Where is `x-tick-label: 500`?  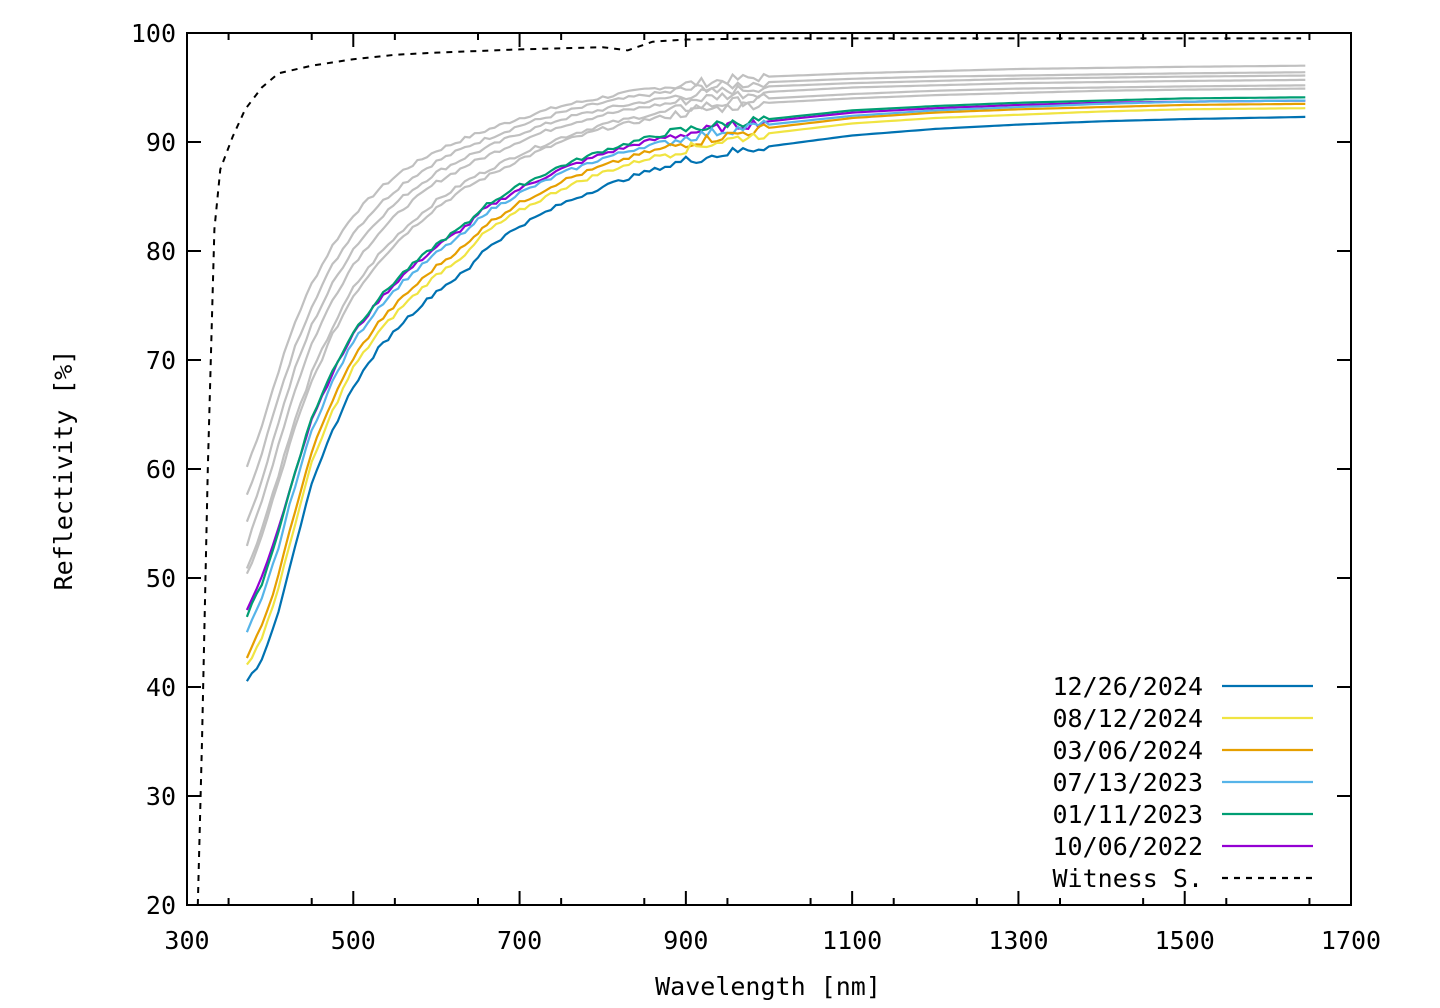 x-tick-label: 500 is located at coordinates (353, 940).